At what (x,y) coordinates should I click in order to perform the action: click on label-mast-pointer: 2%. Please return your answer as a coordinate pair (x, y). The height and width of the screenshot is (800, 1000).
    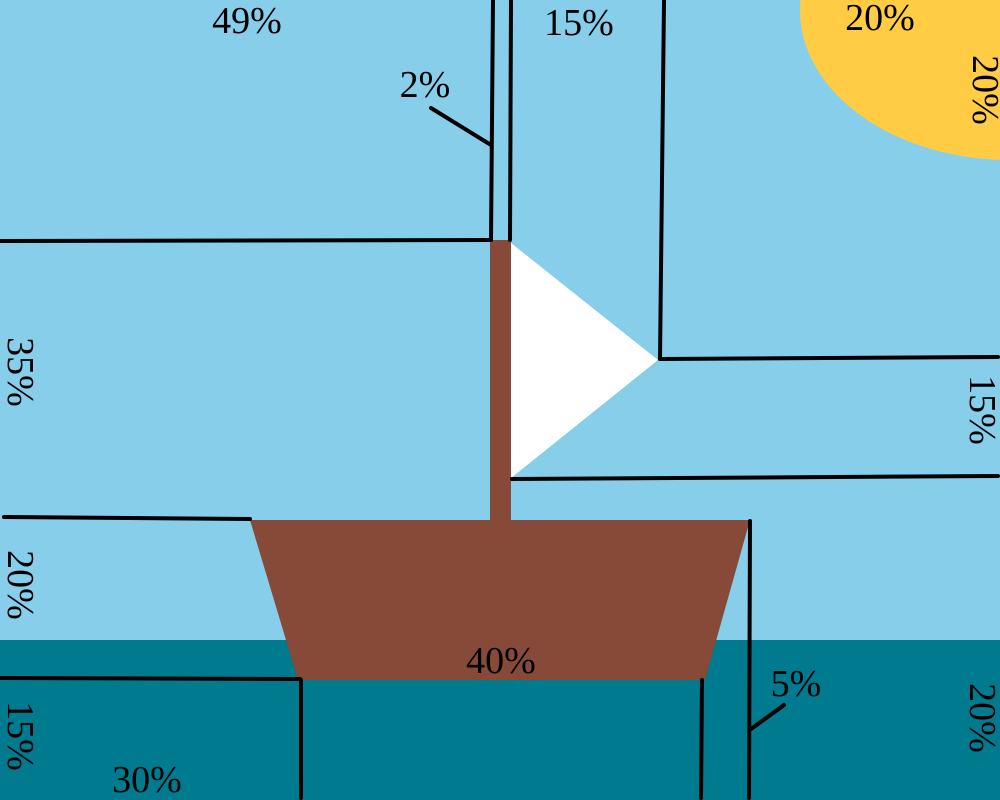
    Looking at the image, I should click on (425, 85).